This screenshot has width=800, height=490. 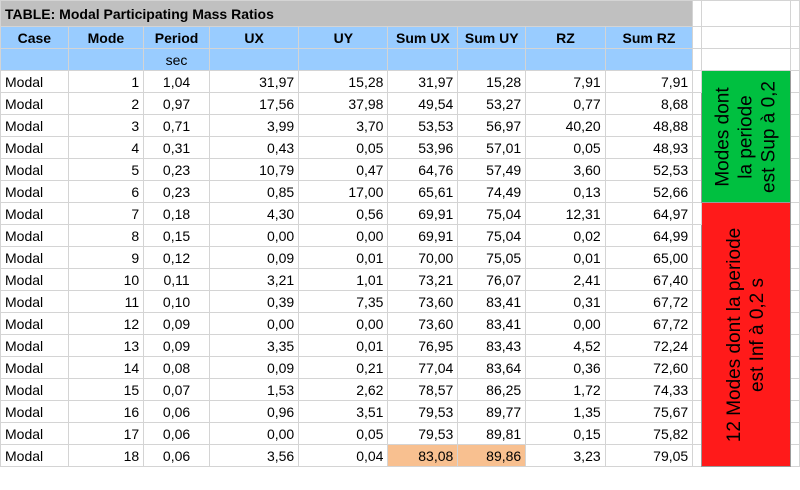 What do you see at coordinates (492, 125) in the screenshot?
I see `cell-sum-uy: 56,97` at bounding box center [492, 125].